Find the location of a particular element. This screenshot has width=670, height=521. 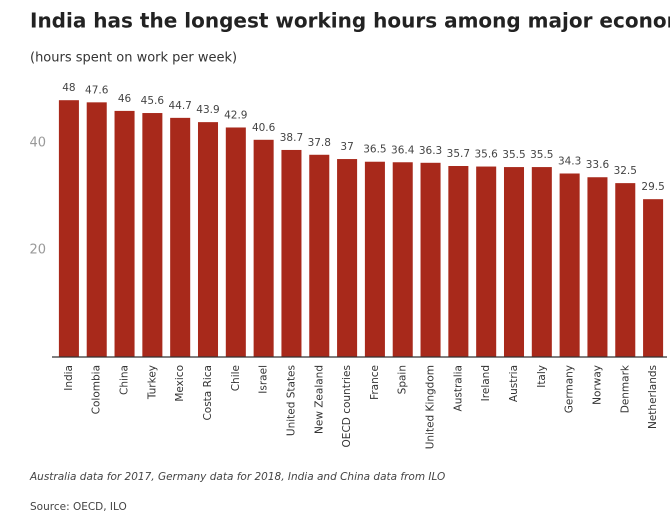

chart-subtitle: (hours spent on work per week) is located at coordinates (133, 58).